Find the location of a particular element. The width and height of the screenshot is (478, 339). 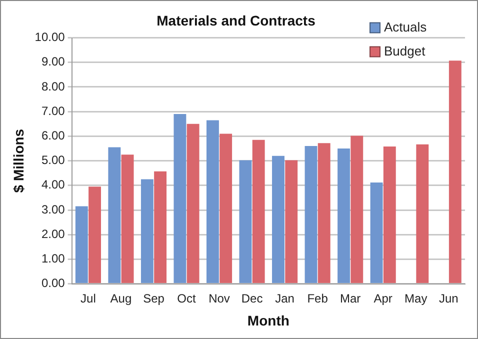

y-tick-label: 2.00 is located at coordinates (53, 233).